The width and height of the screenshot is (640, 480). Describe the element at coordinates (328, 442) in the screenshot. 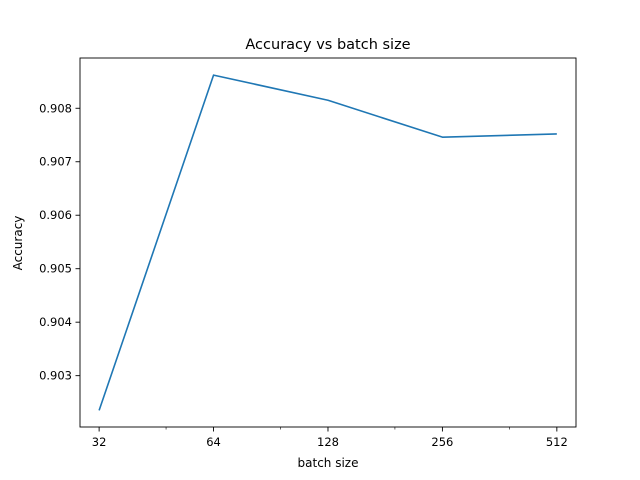

I see `x-tick-label: 128` at that location.